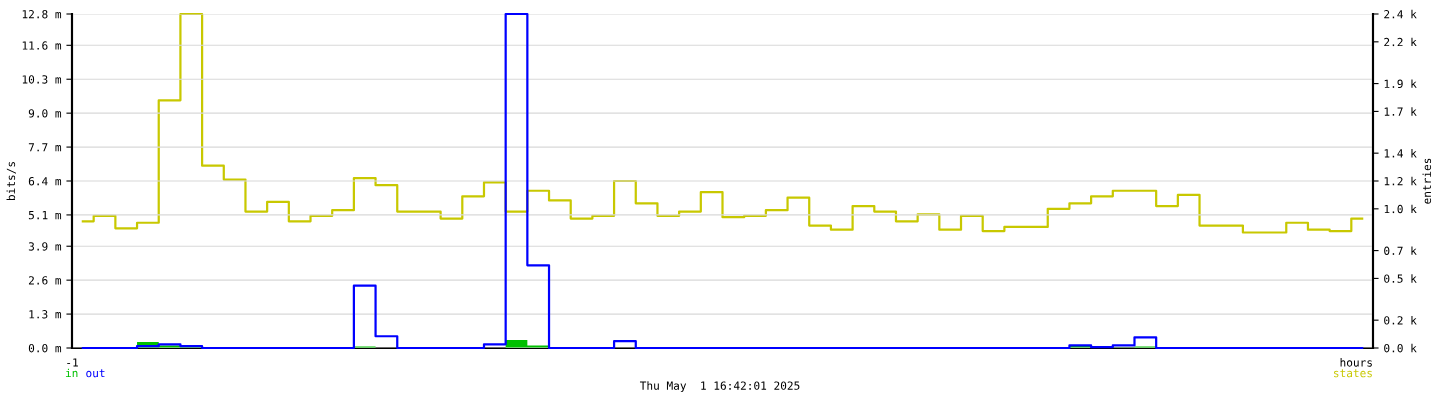  I want to click on series-label: in, so click(71, 373).